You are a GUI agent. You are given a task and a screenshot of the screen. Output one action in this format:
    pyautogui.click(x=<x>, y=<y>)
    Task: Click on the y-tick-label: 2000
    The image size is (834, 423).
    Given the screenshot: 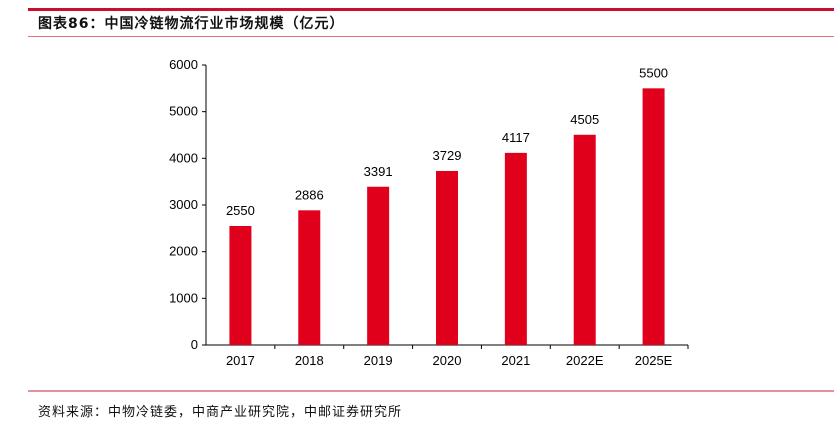 What is the action you would take?
    pyautogui.click(x=183, y=251)
    